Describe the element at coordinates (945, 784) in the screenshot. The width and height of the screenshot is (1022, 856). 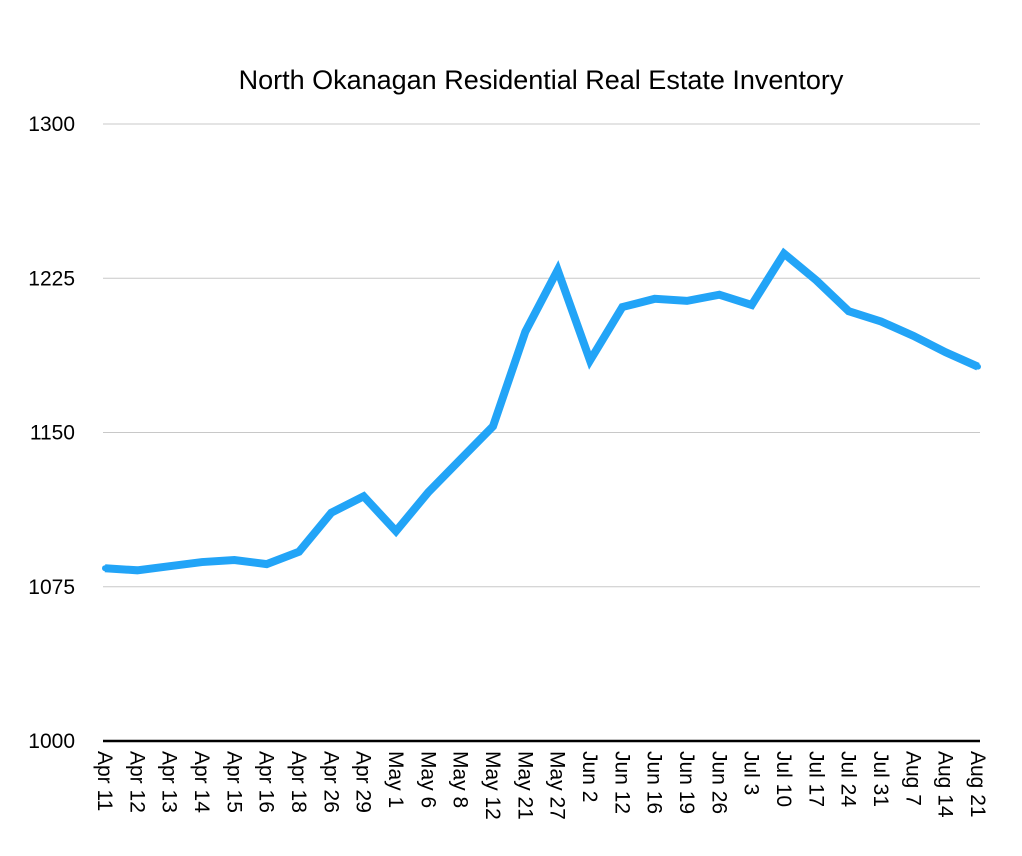
I see `x-tick-label: Aug 14` at that location.